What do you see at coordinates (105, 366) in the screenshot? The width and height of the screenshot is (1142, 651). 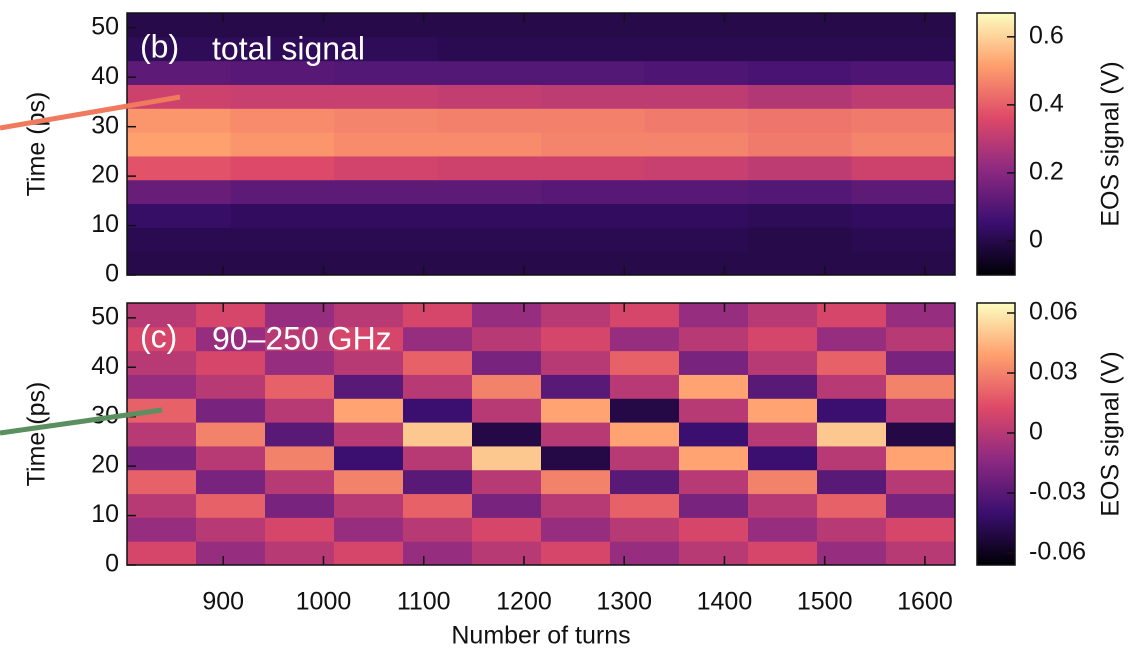 I see `y-tick-label: 40` at bounding box center [105, 366].